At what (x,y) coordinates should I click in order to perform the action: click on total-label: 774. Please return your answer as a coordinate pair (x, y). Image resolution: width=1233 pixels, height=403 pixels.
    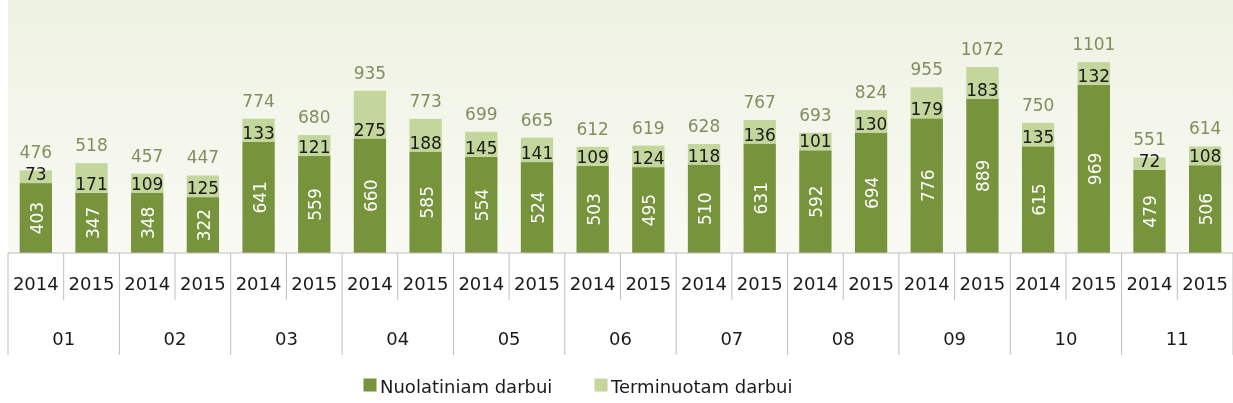
    Looking at the image, I should click on (258, 100).